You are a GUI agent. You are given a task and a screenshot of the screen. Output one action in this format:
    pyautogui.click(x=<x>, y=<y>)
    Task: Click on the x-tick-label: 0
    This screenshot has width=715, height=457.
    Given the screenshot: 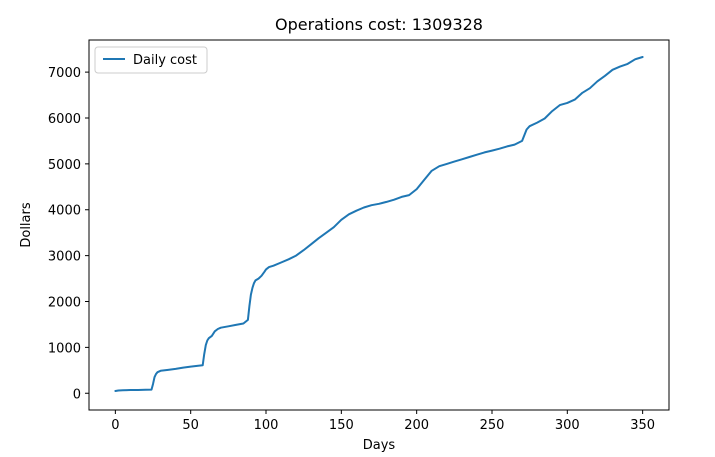 What is the action you would take?
    pyautogui.click(x=115, y=425)
    